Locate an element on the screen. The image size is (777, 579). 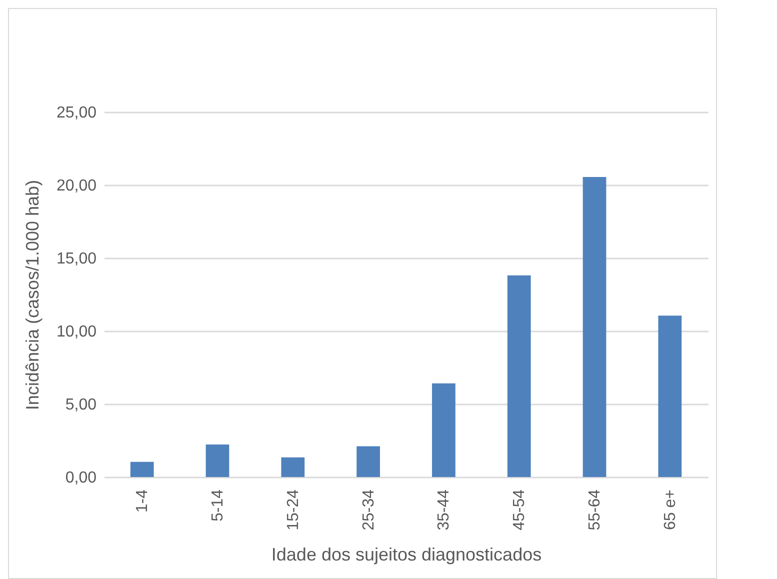
x-tick-label: 65 e+ is located at coordinates (670, 510).